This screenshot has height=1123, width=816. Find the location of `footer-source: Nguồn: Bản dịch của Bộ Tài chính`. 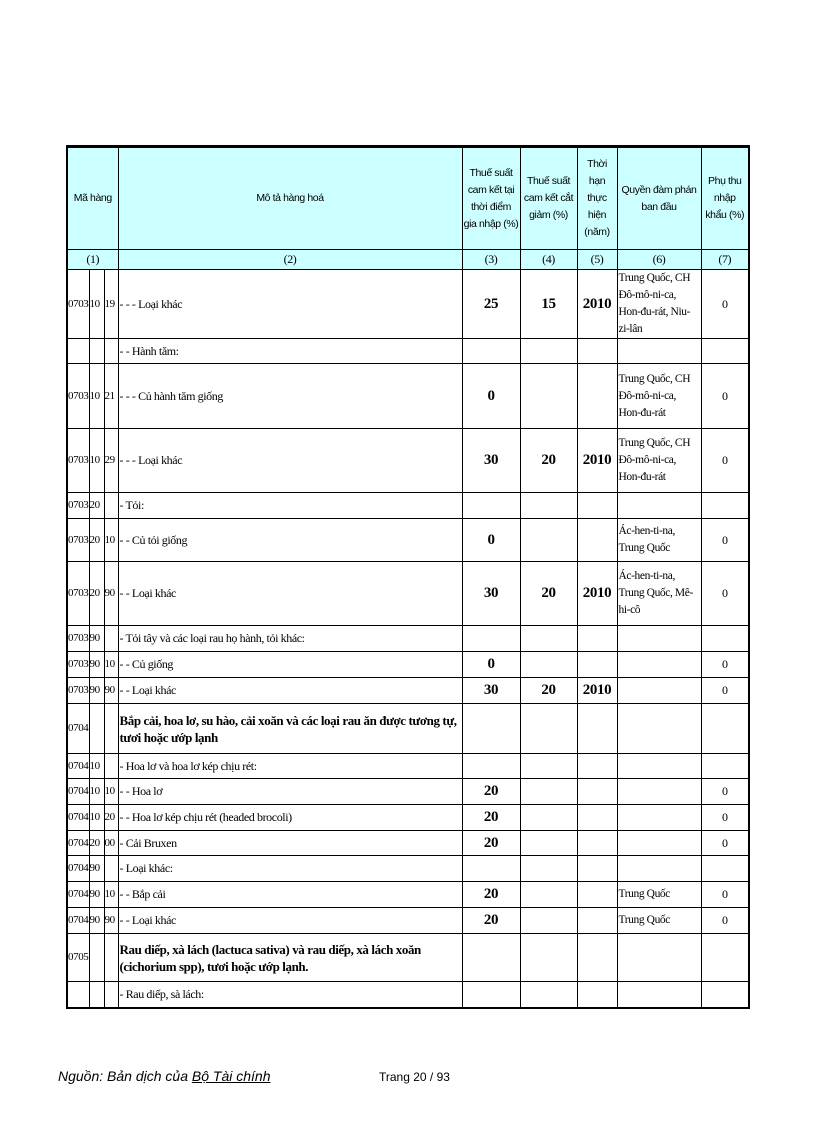

footer-source: Nguồn: Bản dịch của Bộ Tài chính is located at coordinates (164, 1076).